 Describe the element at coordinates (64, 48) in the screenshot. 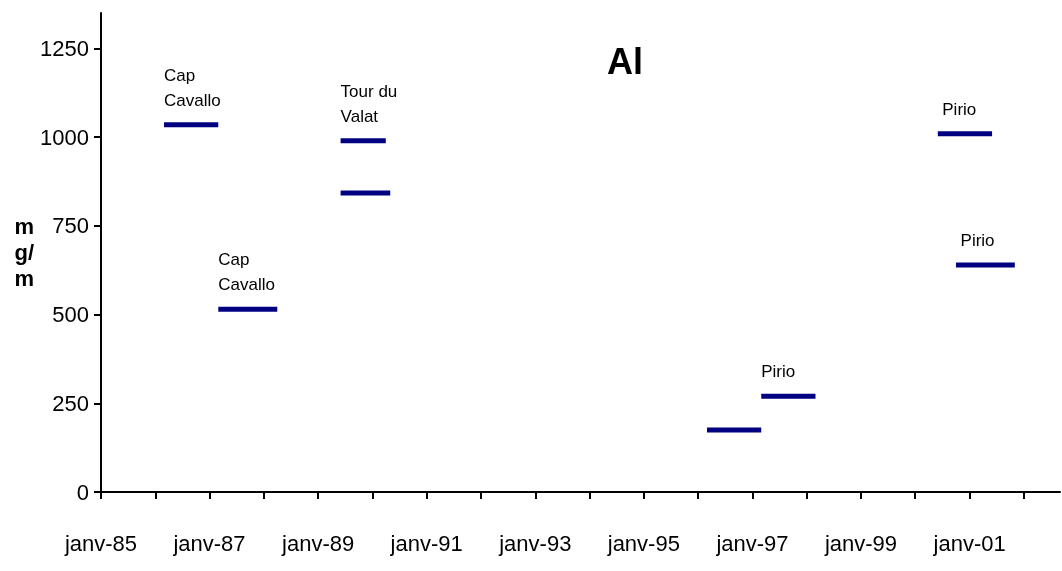

I see `y-tick-label: 1250` at that location.